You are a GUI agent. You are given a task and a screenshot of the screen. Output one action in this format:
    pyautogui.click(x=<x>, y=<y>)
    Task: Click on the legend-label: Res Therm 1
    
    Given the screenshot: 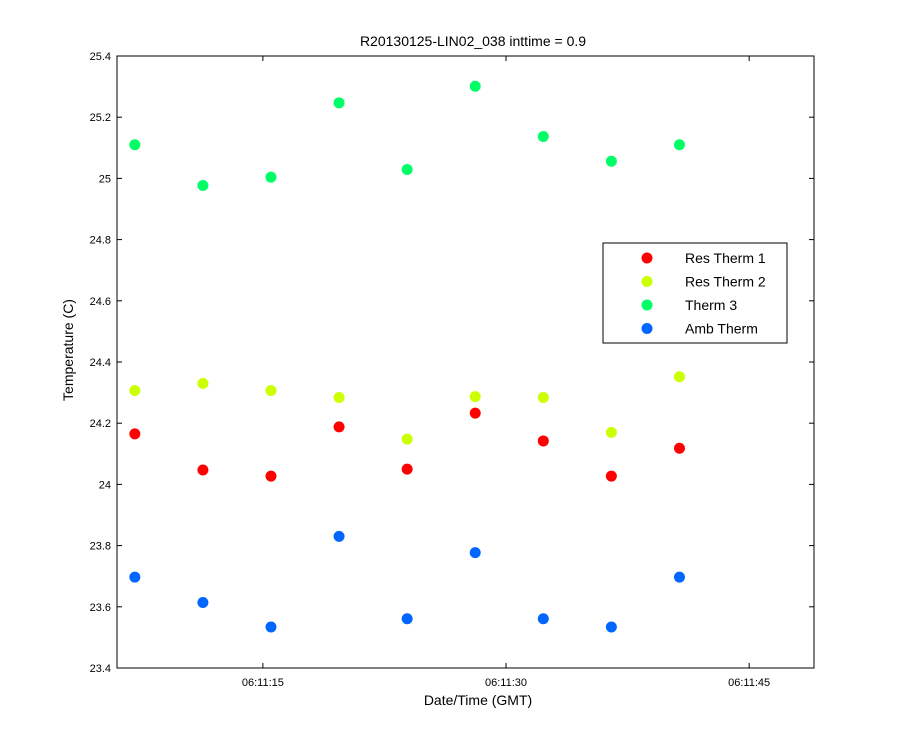 What is the action you would take?
    pyautogui.click(x=725, y=258)
    